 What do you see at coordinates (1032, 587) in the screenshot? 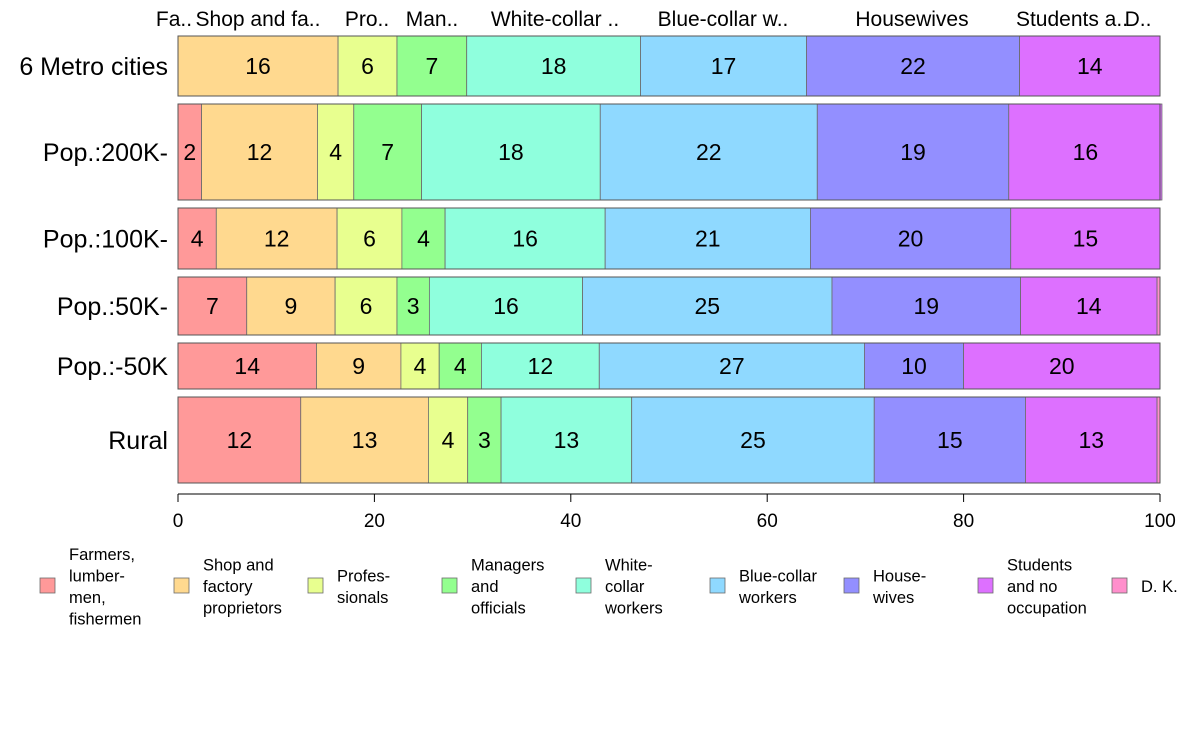
I see `legend-label: and no` at bounding box center [1032, 587].